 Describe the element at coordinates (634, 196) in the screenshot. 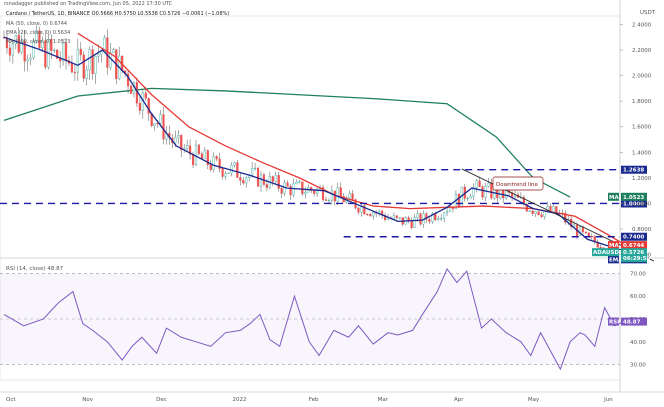

I see `ma200-value-tag` at that location.